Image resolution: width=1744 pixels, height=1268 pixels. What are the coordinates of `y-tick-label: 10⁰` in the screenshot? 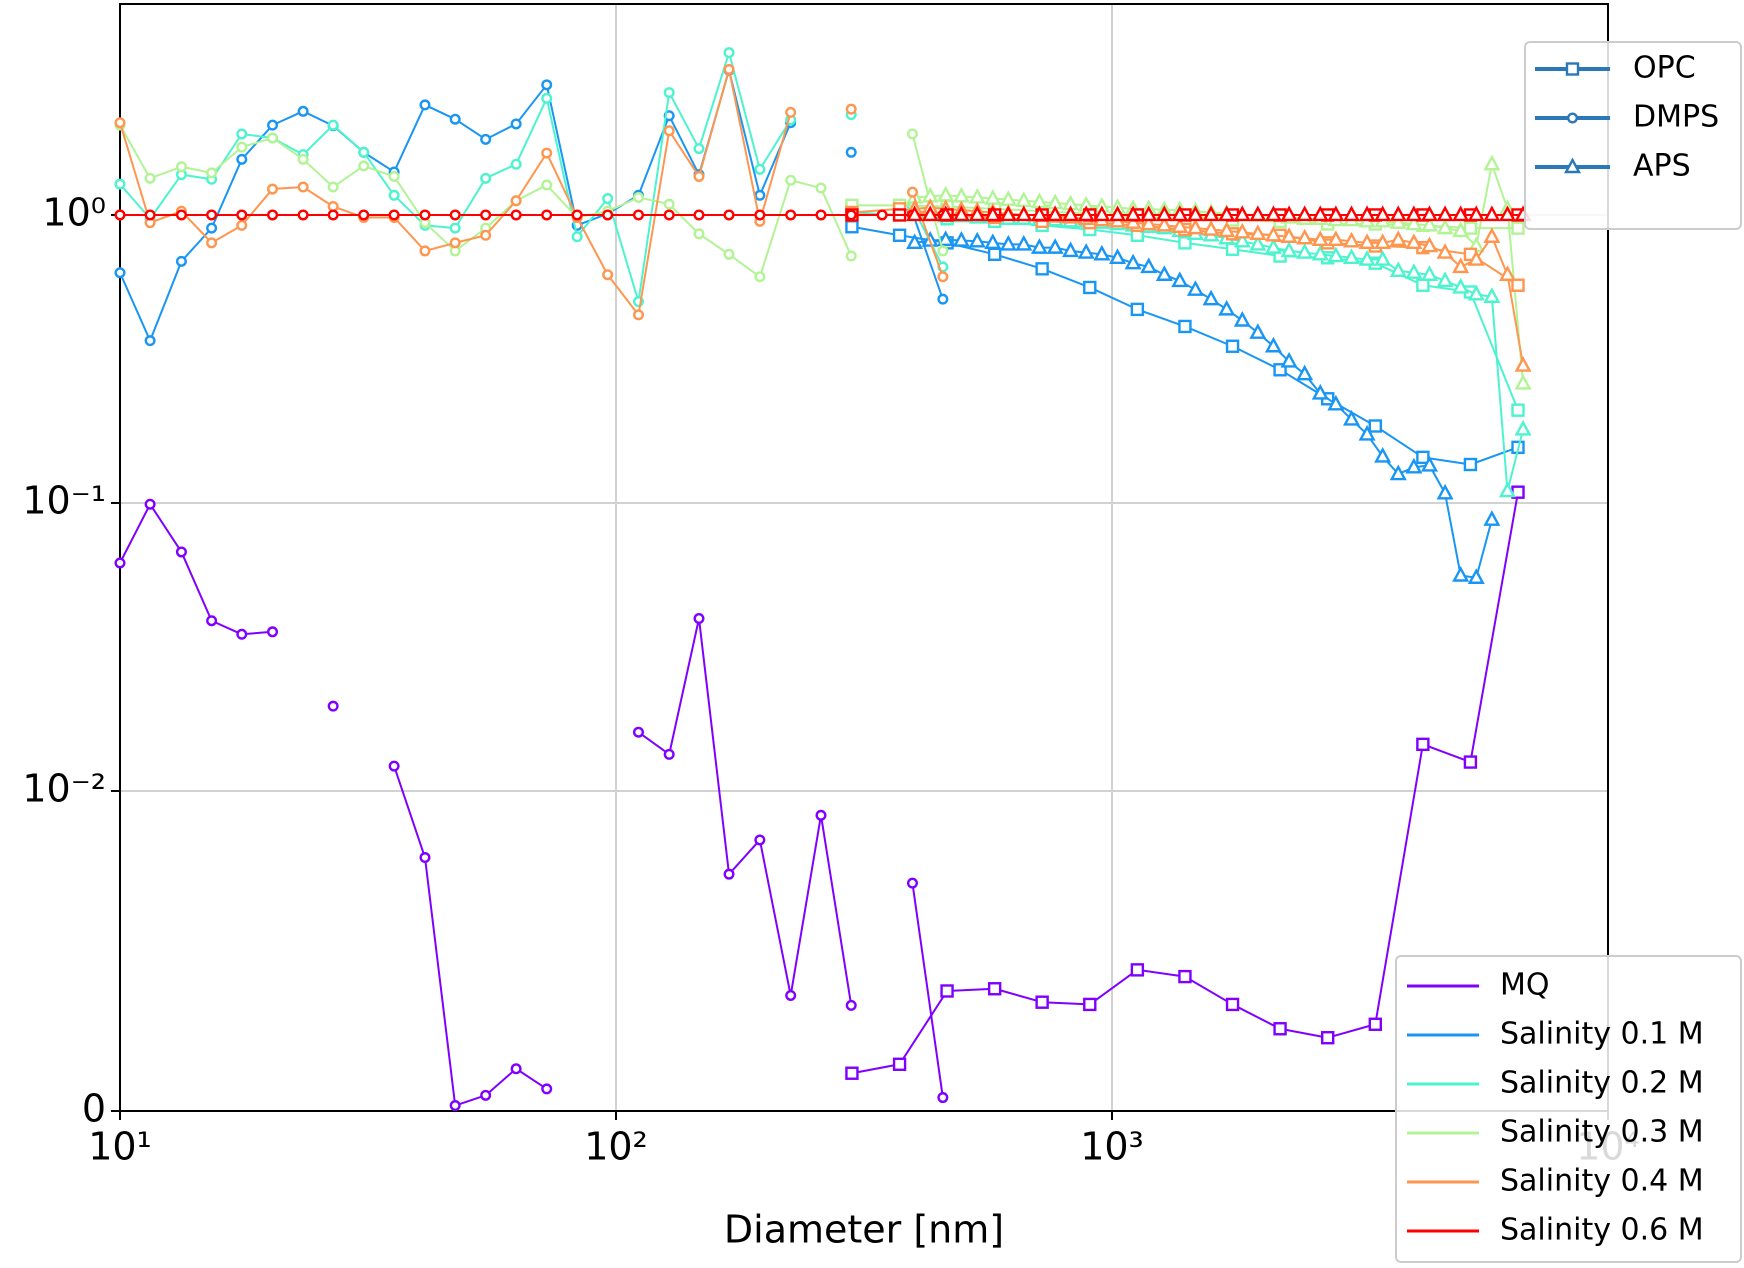 It's located at (74, 212).